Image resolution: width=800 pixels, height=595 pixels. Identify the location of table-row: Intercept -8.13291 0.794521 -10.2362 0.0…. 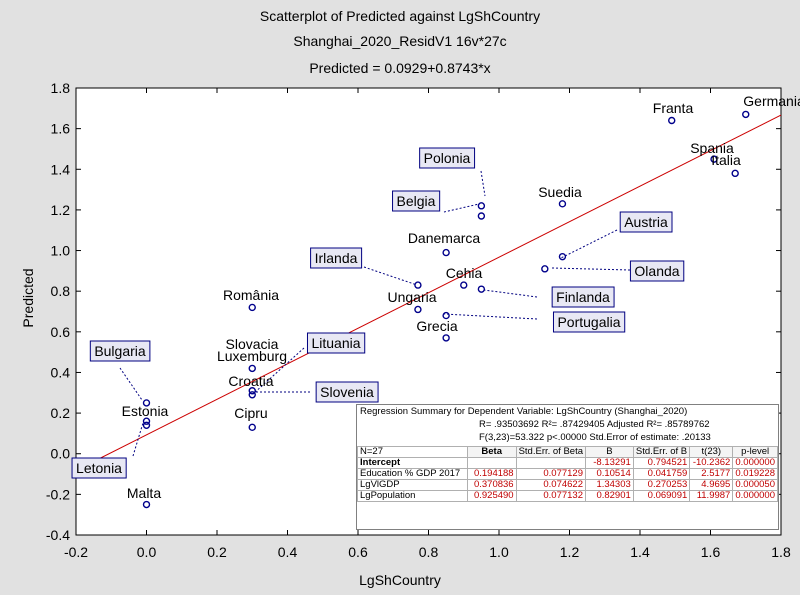
(567, 463).